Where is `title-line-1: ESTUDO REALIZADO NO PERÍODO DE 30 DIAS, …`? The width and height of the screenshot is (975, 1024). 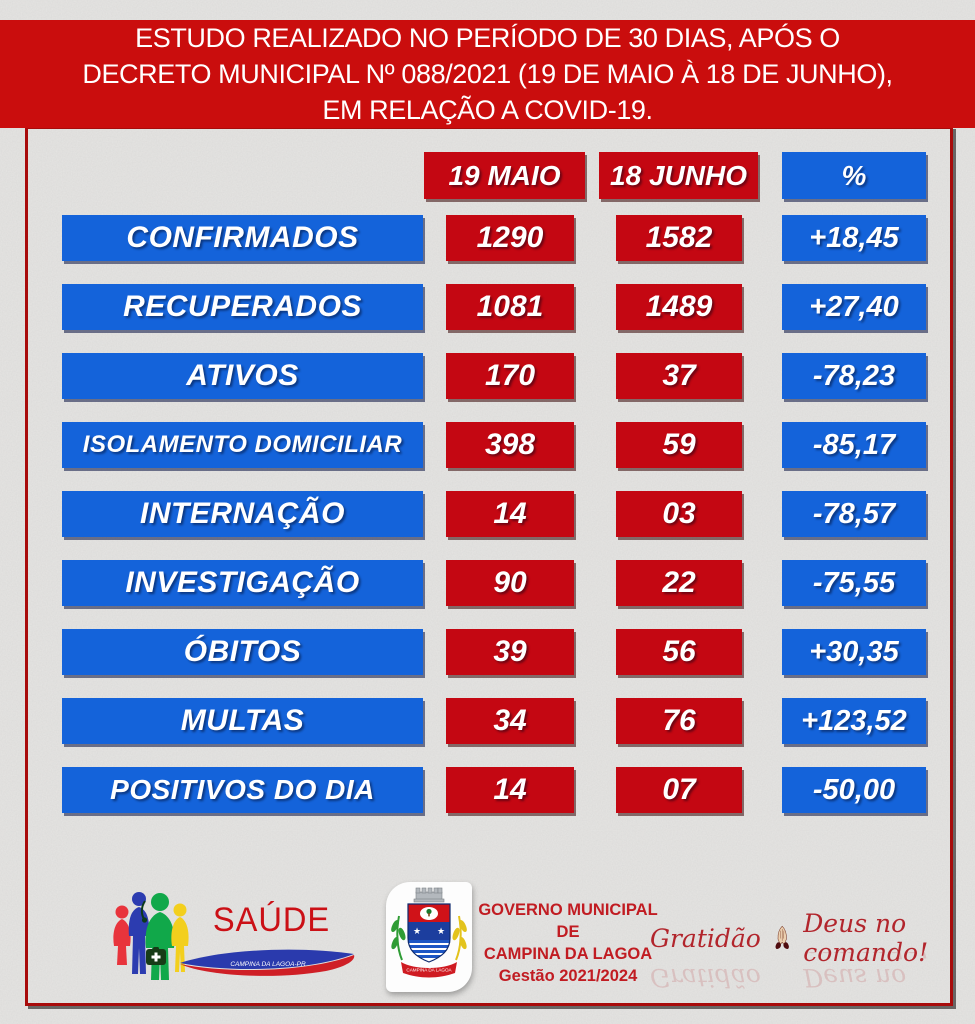
title-line-1: ESTUDO REALIZADO NO PERÍODO DE 30 DIAS, … is located at coordinates (487, 38).